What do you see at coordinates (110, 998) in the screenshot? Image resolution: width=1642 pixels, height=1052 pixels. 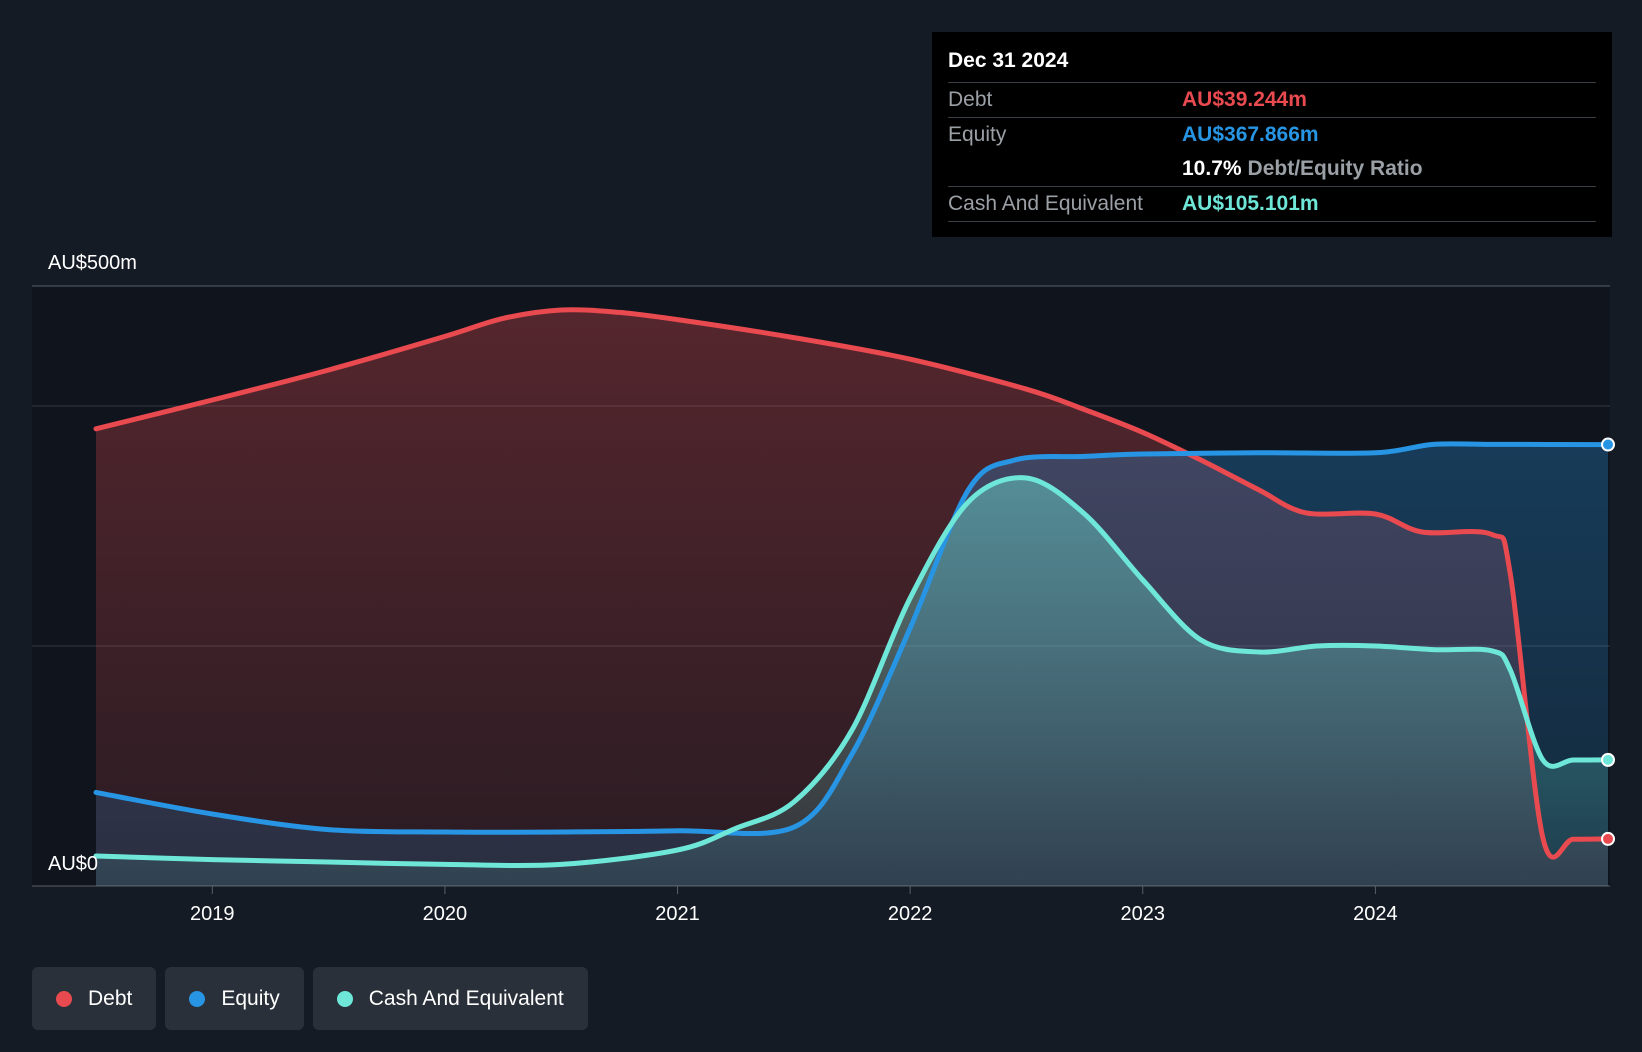 I see `legend-label-debt: Debt` at bounding box center [110, 998].